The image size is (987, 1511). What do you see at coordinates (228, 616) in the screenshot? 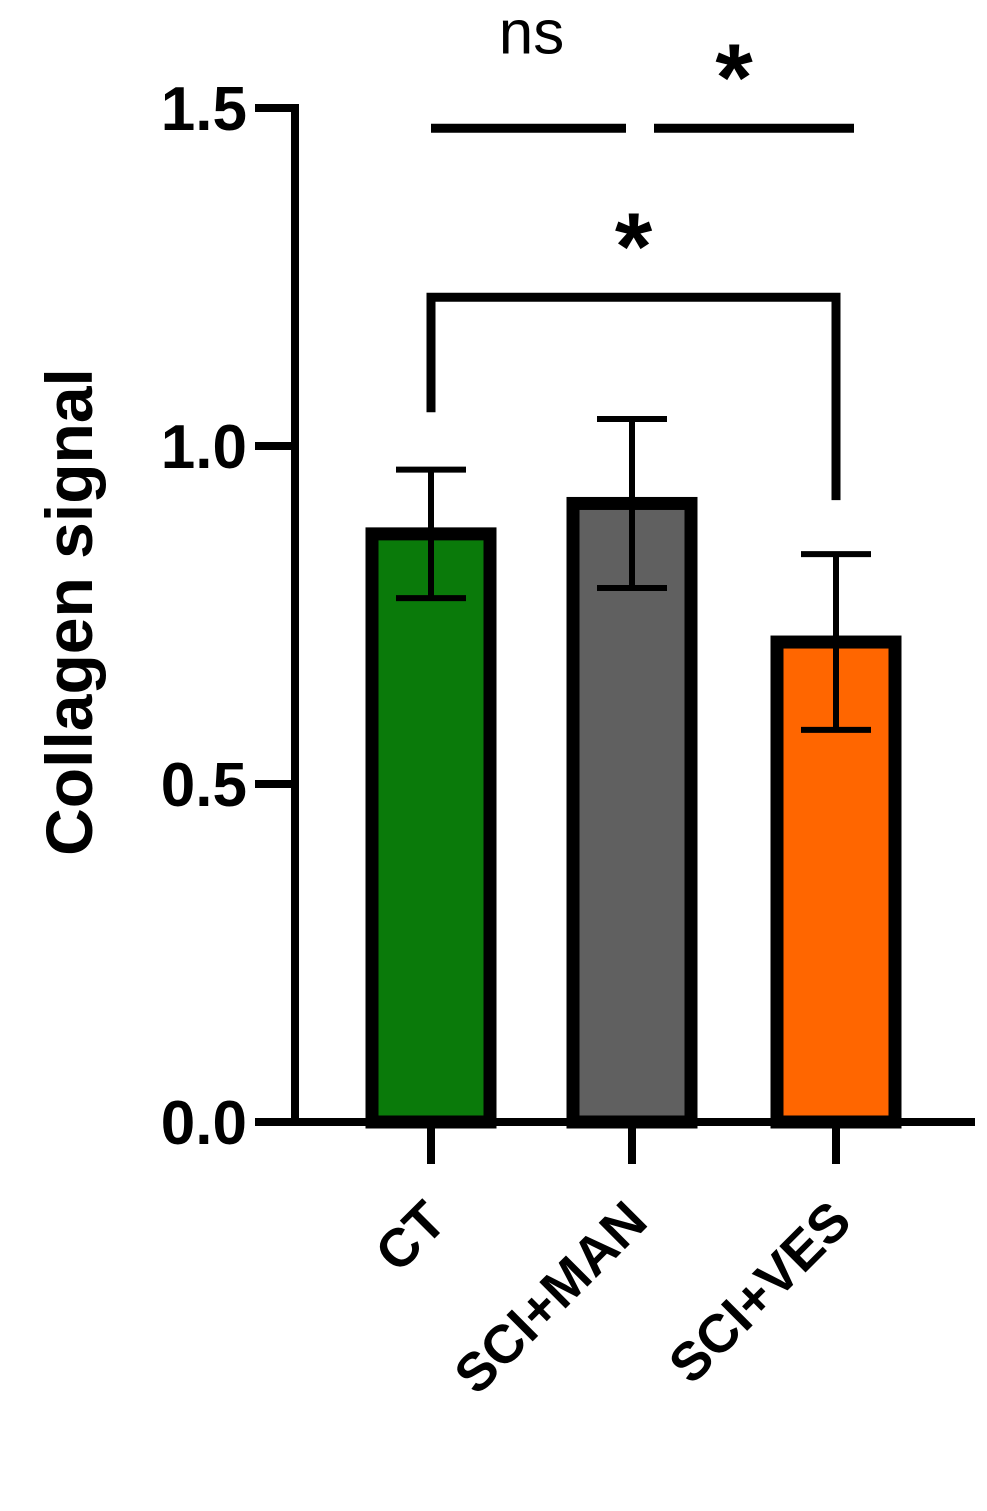
I see `y-ticks-layer: 0.0 0.5 1.0 1.5` at bounding box center [228, 616].